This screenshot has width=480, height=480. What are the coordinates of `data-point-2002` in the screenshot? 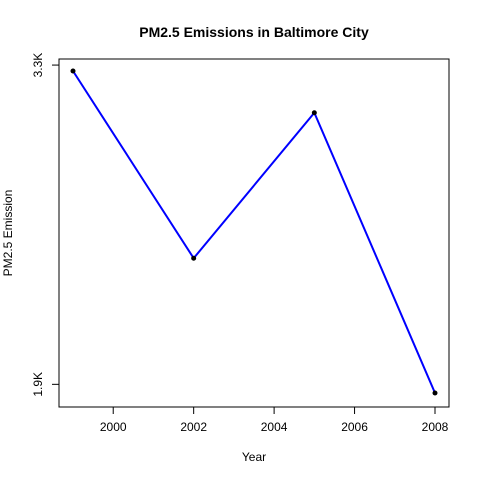 It's located at (194, 258).